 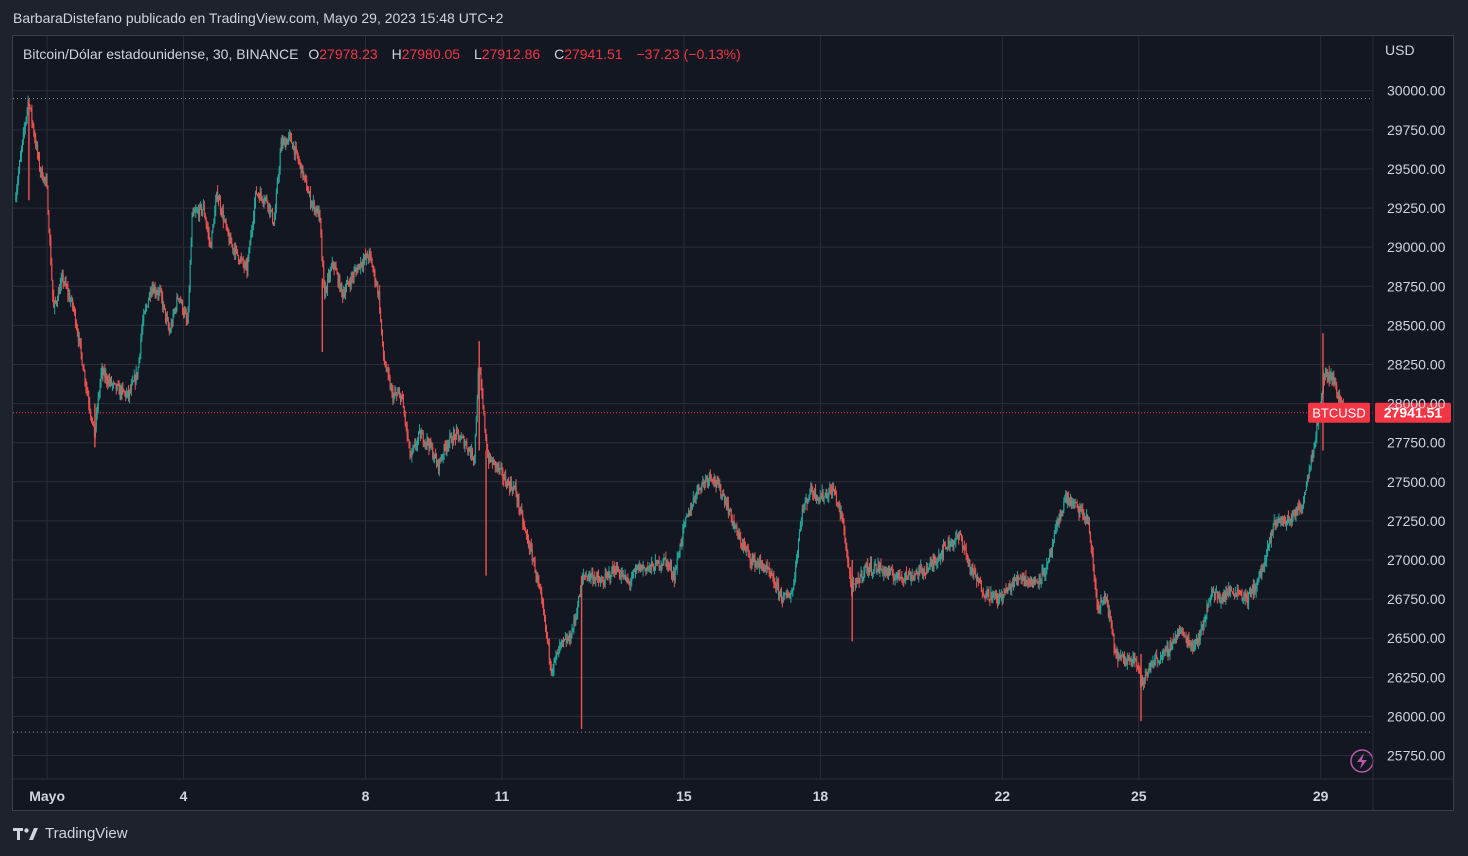 I want to click on lightning-icon, so click(x=1362, y=761).